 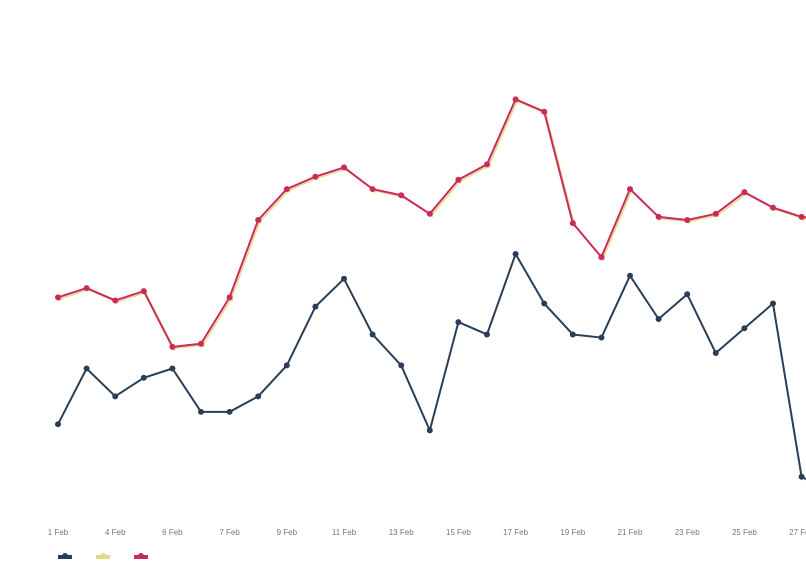 What do you see at coordinates (401, 532) in the screenshot?
I see `x-tick-label: 13 Feb` at bounding box center [401, 532].